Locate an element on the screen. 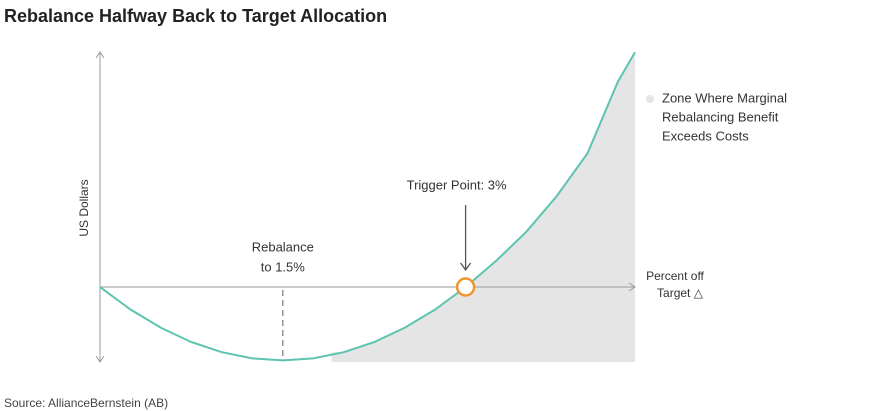 The width and height of the screenshot is (880, 411). annotation-text: Rebalance is located at coordinates (283, 246).